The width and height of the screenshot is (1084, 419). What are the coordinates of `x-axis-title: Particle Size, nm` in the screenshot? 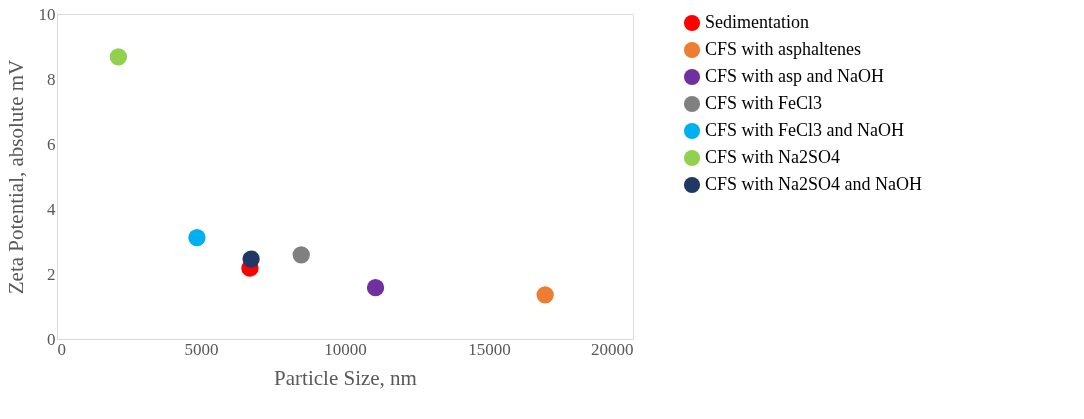 It's located at (345, 377).